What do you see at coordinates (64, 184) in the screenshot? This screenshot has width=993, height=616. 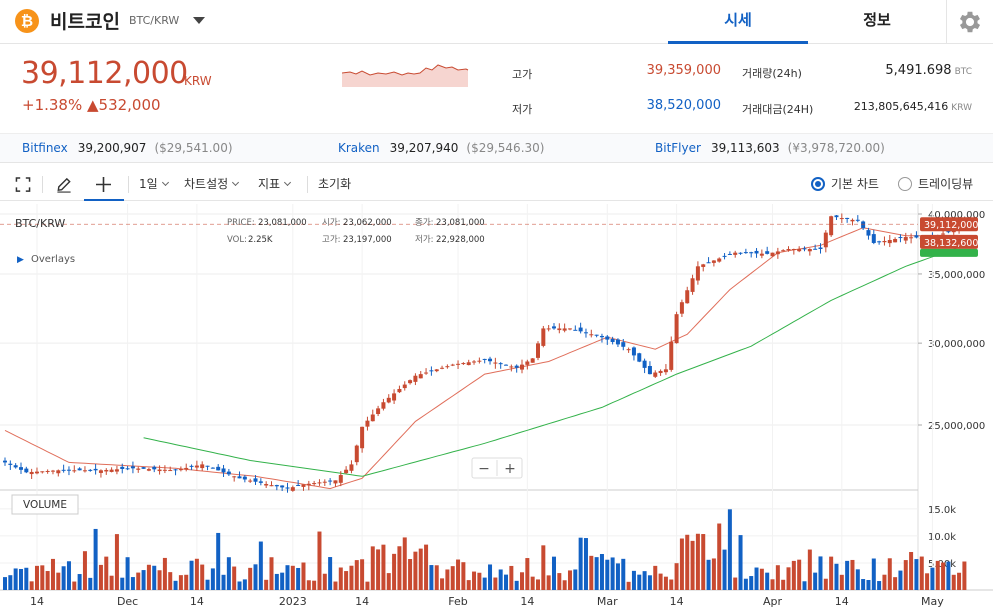 I see `pencil-icon` at bounding box center [64, 184].